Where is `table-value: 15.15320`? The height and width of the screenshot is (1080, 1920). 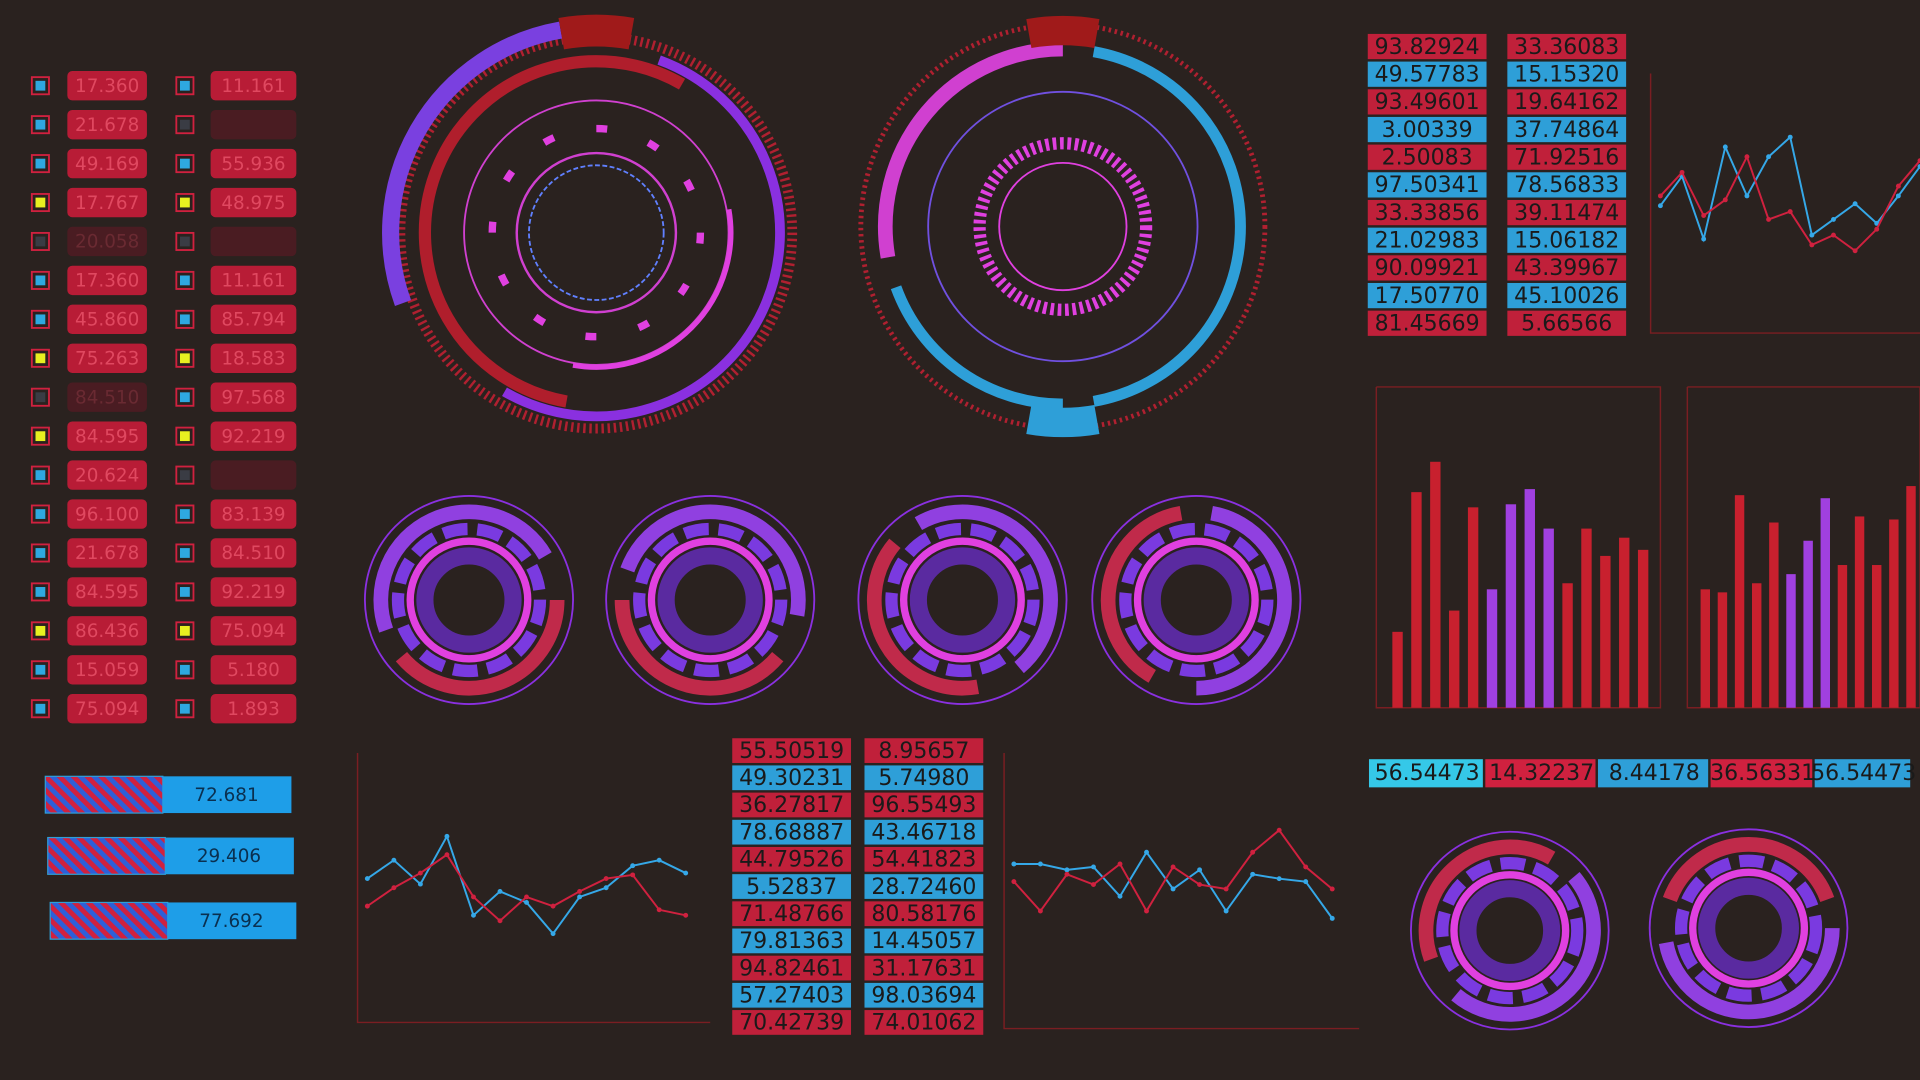
table-value: 15.15320 is located at coordinates (1566, 74).